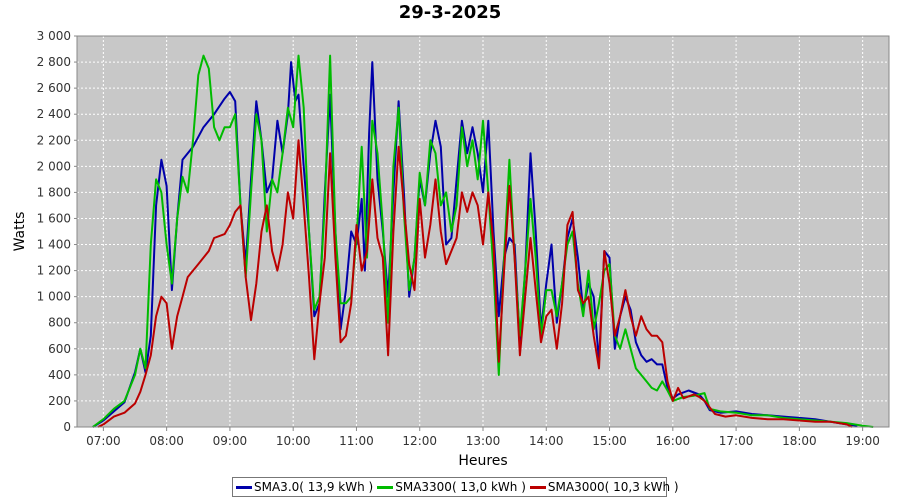 The image size is (900, 500). Describe the element at coordinates (20, 232) in the screenshot. I see `y-axis-label: Watts` at that location.